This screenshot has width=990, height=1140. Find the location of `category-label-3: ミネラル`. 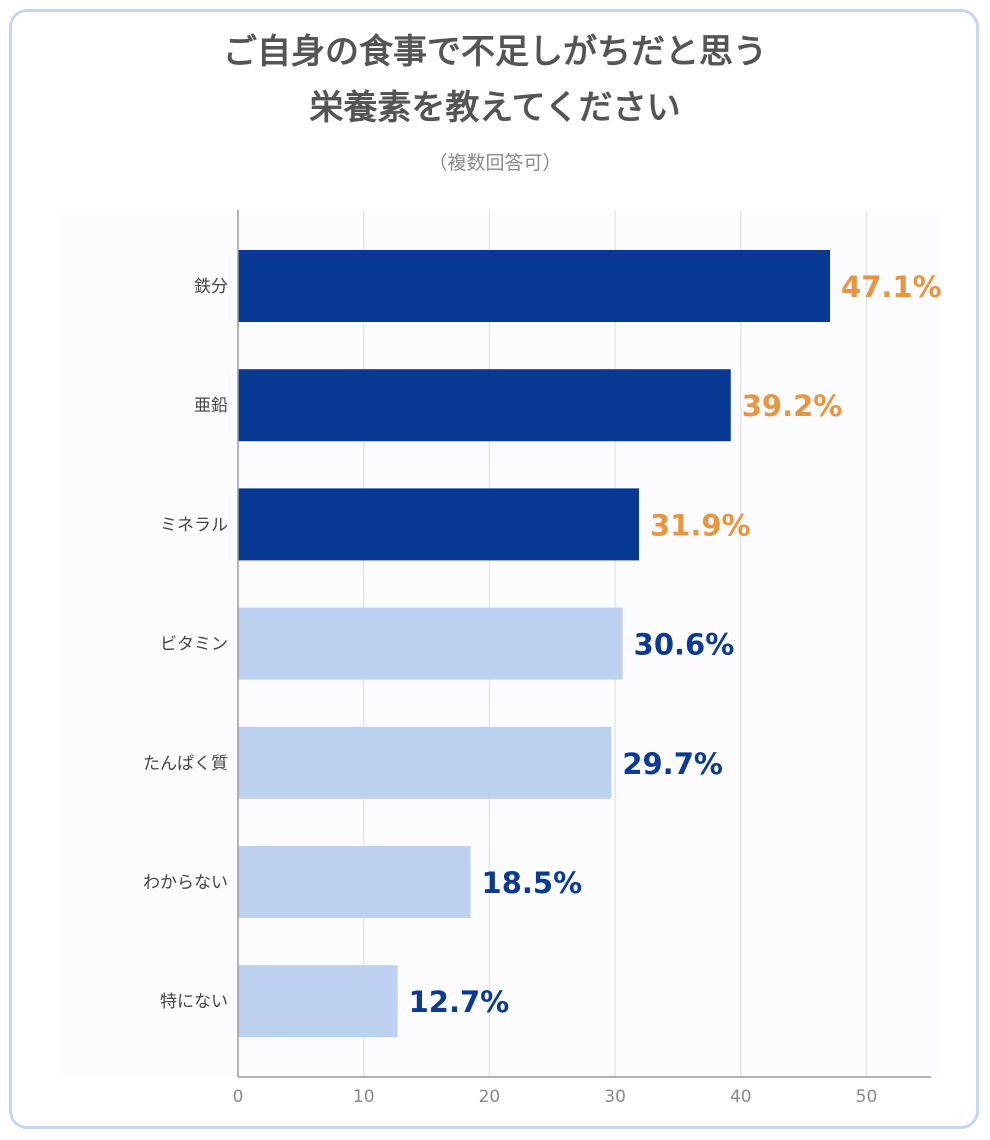

category-label-3: ミネラル is located at coordinates (194, 525).